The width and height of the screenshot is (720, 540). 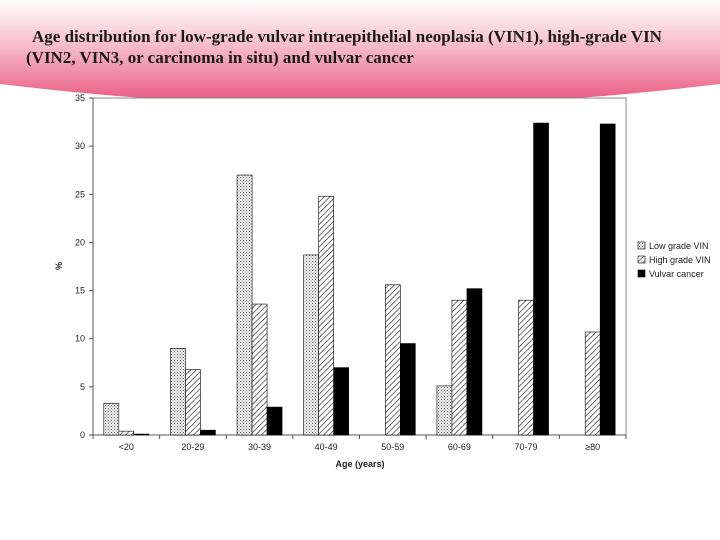 I want to click on y-tick-label: 35, so click(x=80, y=98).